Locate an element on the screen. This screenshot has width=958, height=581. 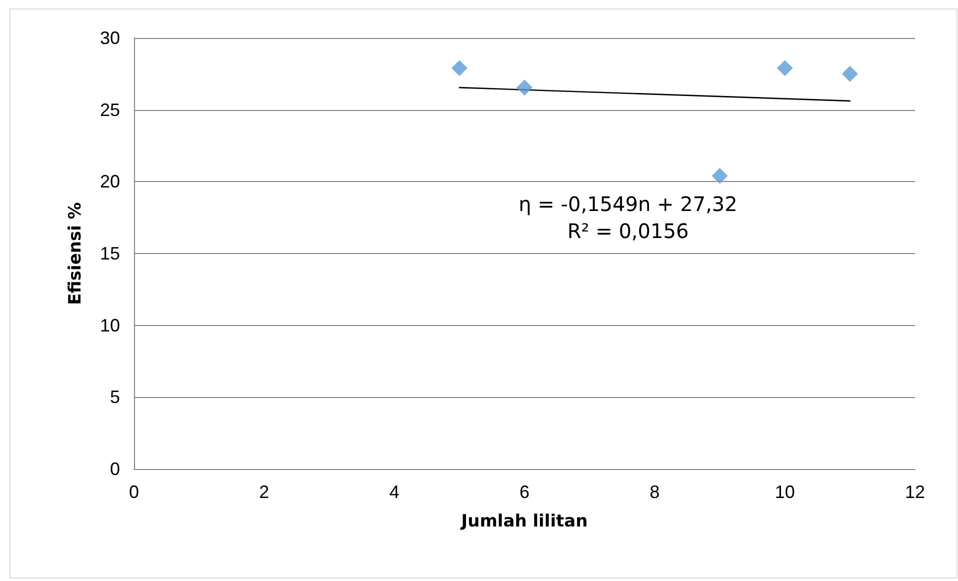
y-tick-label: 0 is located at coordinates (115, 469).